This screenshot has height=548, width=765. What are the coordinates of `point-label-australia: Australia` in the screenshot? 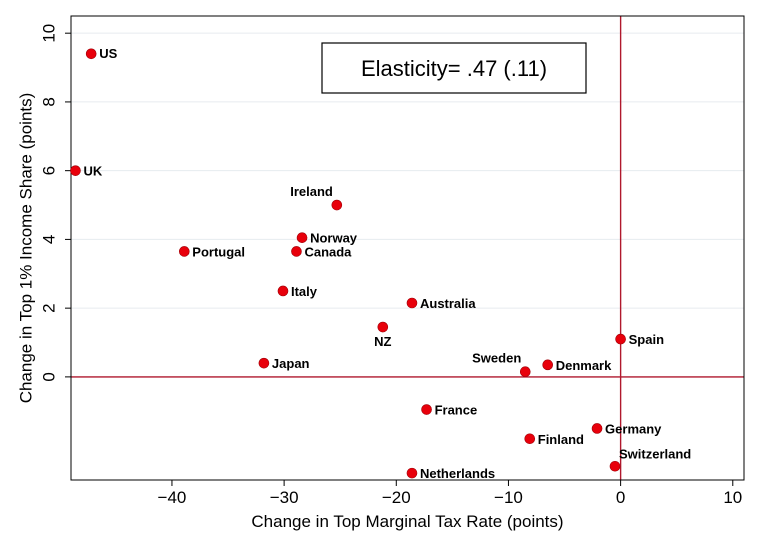 It's located at (448, 303).